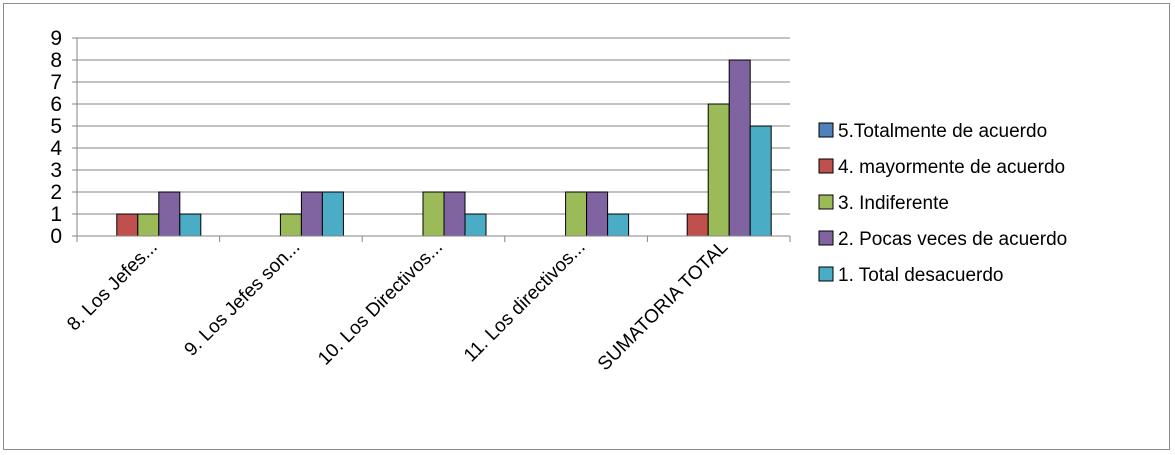 This screenshot has height=455, width=1175. I want to click on y-tick-label: 2, so click(56, 192).